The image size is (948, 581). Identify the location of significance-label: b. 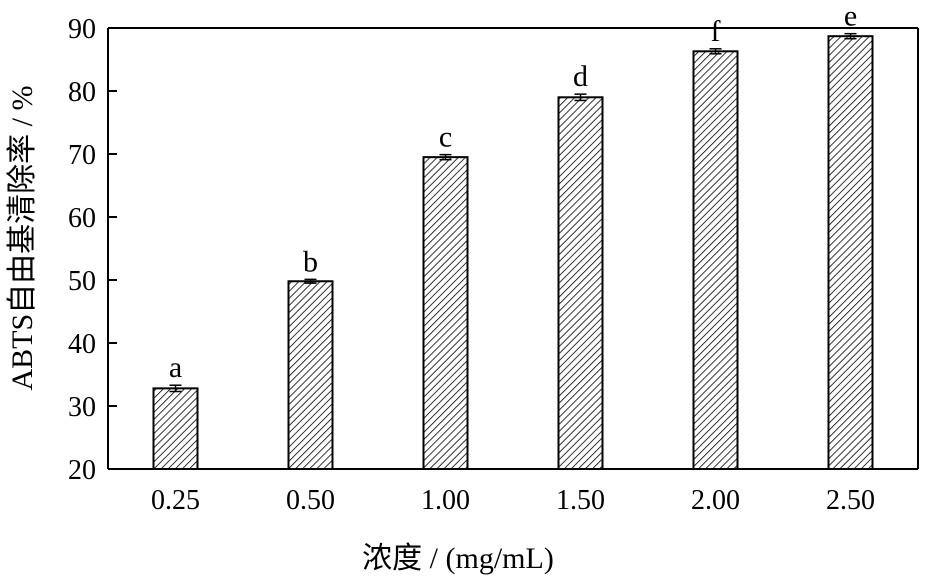
(310, 261).